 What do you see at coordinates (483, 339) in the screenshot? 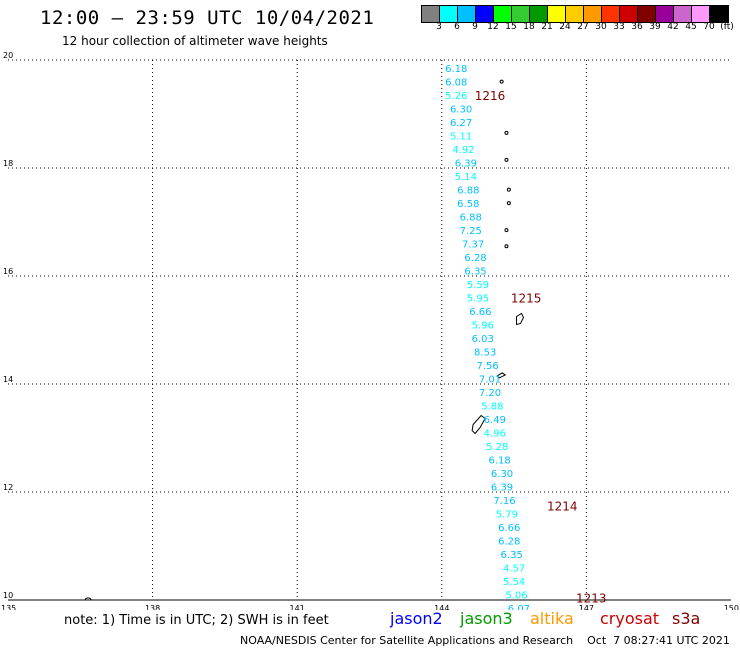
I see `swh-value-label: 6.03` at bounding box center [483, 339].